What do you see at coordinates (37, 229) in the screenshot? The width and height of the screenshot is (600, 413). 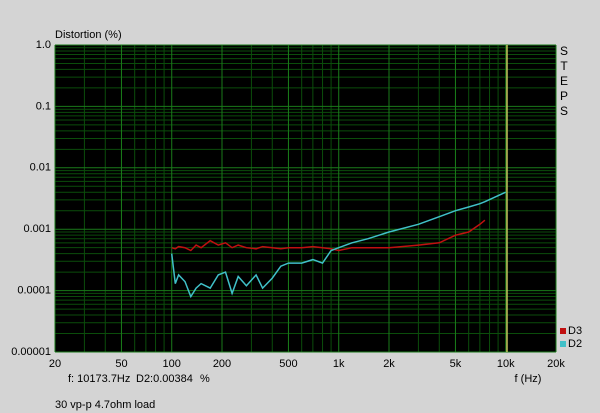 I see `y-tick-label: 0.001` at bounding box center [37, 229].